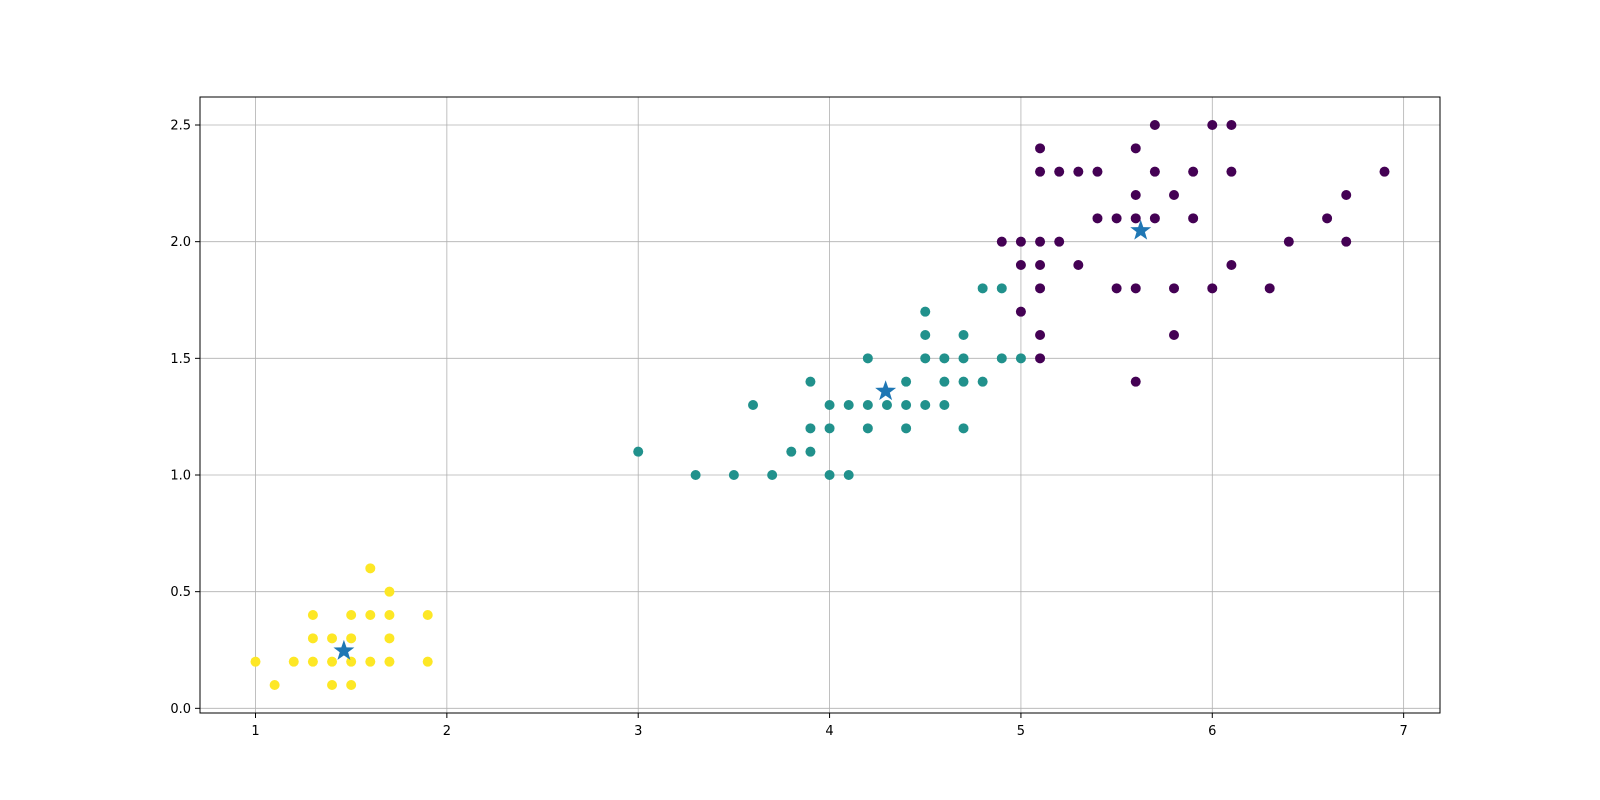  What do you see at coordinates (180, 359) in the screenshot?
I see `y-tick-label: 1.5` at bounding box center [180, 359].